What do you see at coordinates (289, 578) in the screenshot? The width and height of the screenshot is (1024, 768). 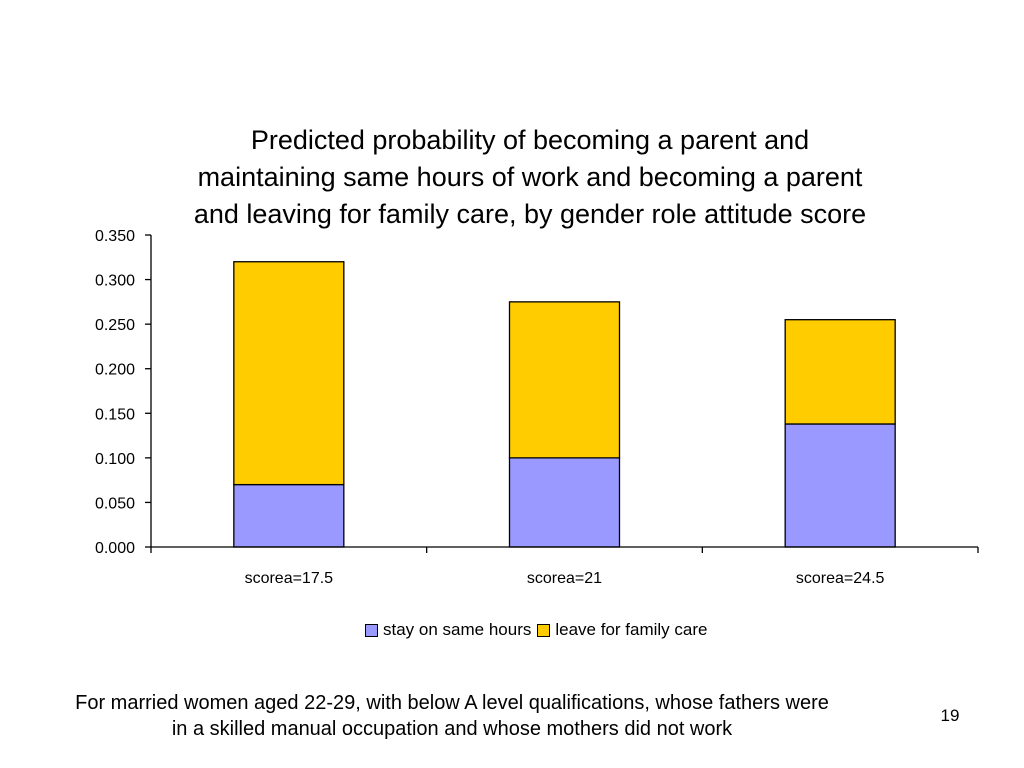 I see `x-tick-label: scorea=17.5` at bounding box center [289, 578].